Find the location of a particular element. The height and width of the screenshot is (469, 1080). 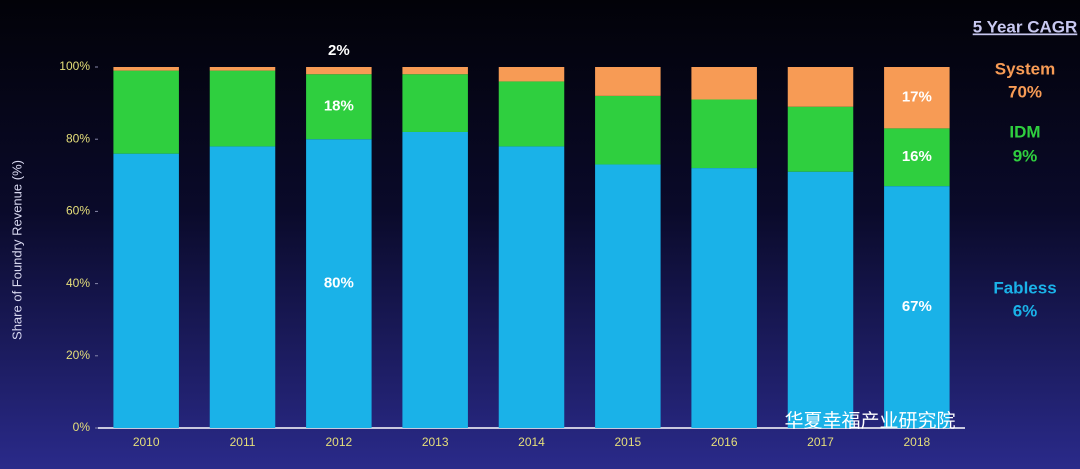

x-tick-label: 2011 is located at coordinates (243, 442).